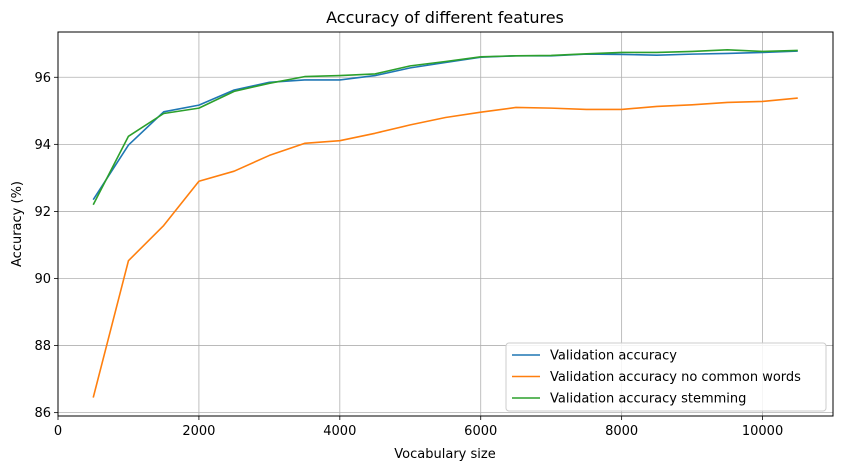 The height and width of the screenshot is (470, 842). I want to click on x-tick-label: 8000, so click(621, 431).